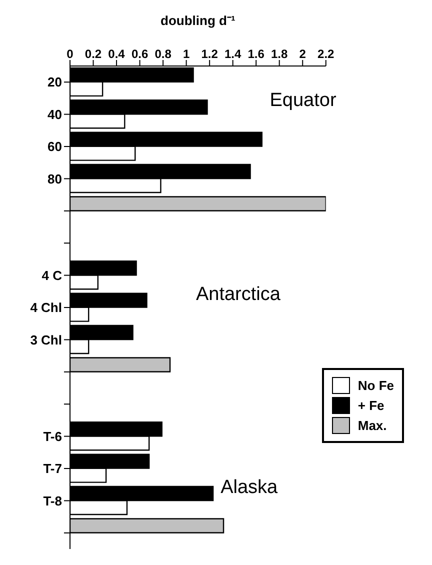 Image resolution: width=432 pixels, height=565 pixels. Describe the element at coordinates (117, 54) in the screenshot. I see `x-tick-label: 0.4` at that location.